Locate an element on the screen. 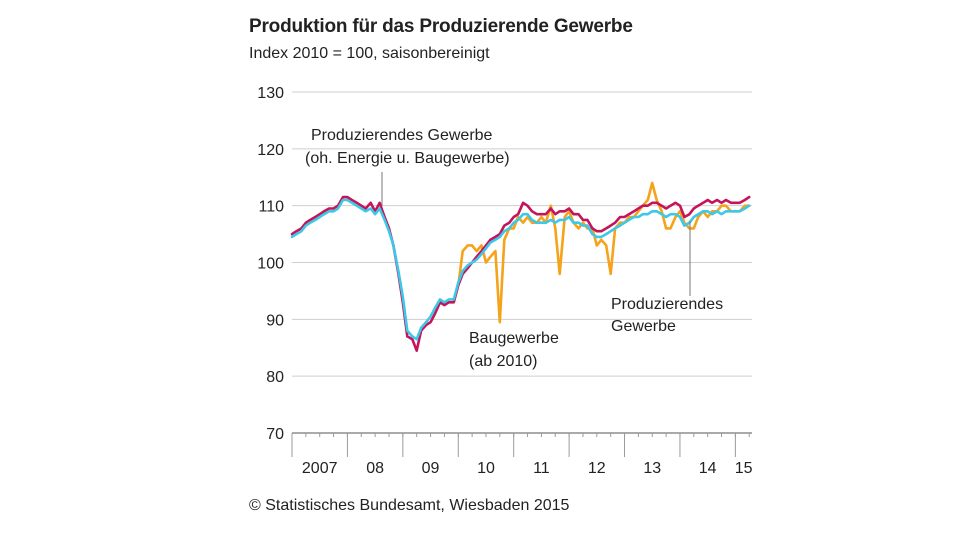  x-tick-label: 08 is located at coordinates (375, 468).